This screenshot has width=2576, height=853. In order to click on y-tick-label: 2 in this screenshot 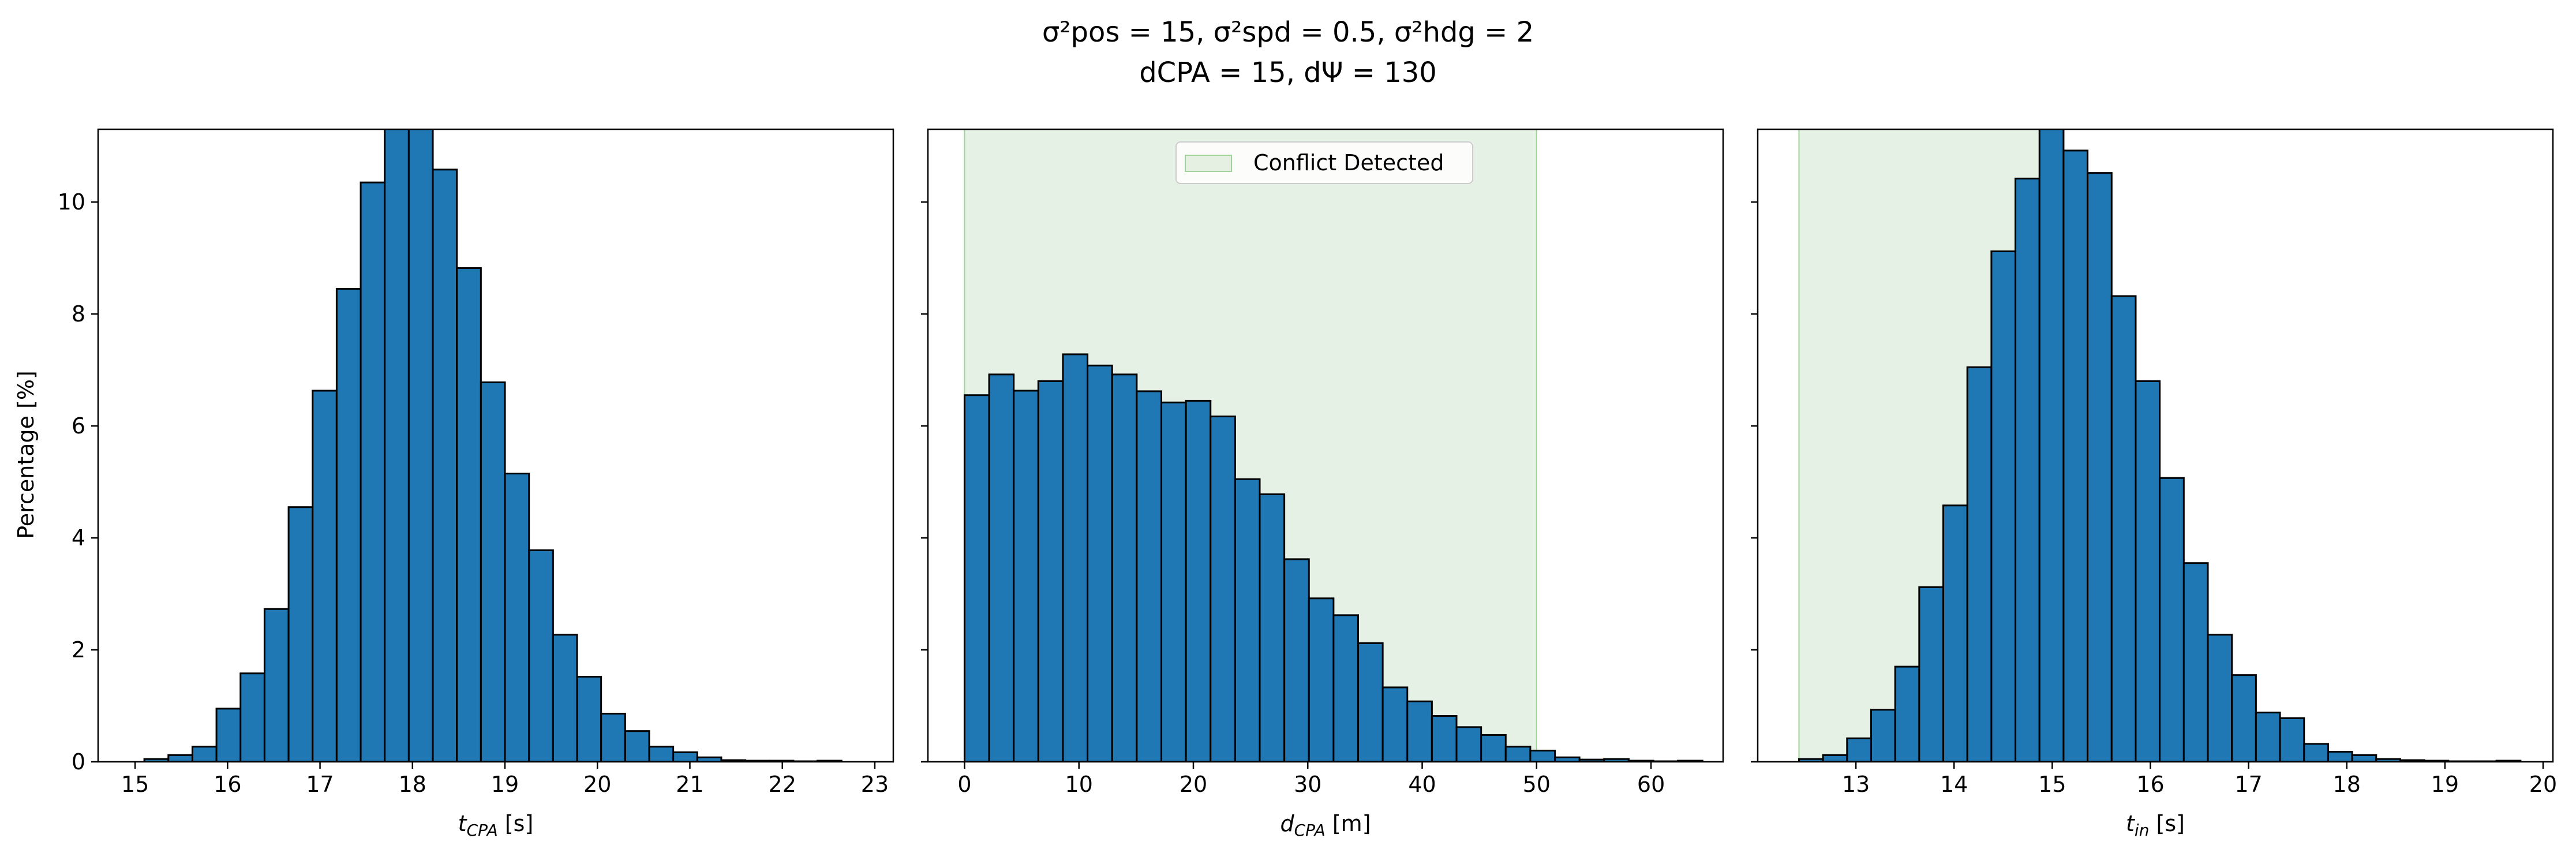, I will do `click(78, 650)`.